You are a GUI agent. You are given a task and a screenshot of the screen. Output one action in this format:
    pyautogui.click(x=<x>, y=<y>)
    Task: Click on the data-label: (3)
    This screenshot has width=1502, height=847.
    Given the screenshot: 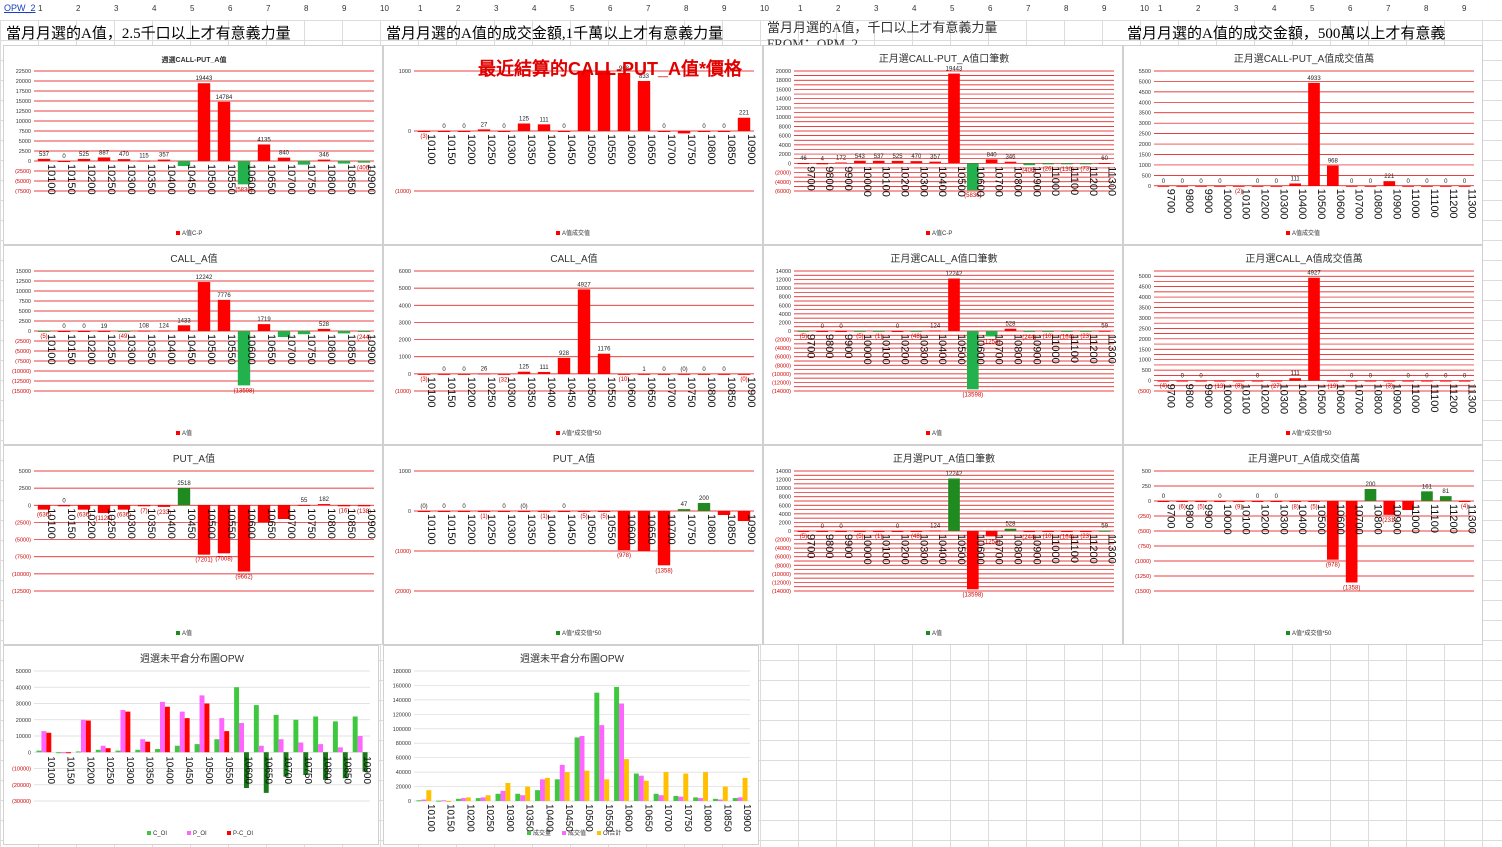 What is the action you would take?
    pyautogui.click(x=423, y=137)
    